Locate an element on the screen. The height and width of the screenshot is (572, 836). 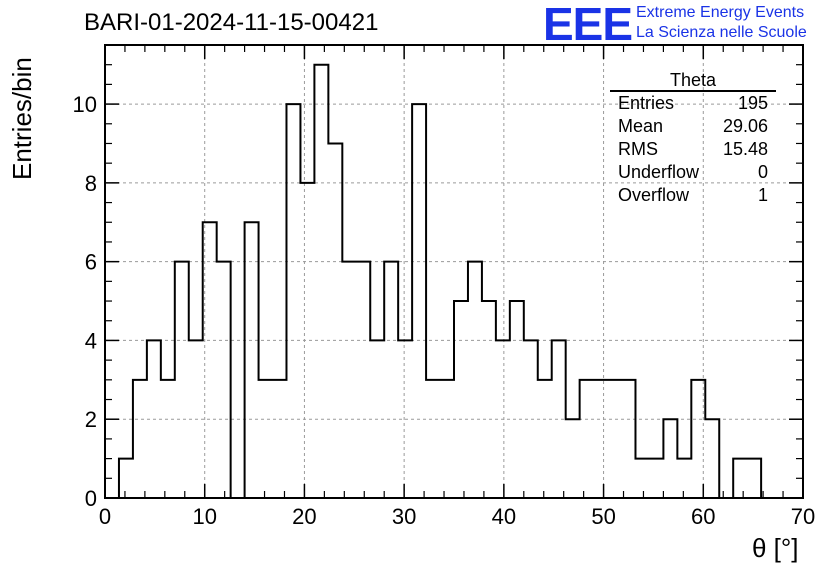
stats-value: 29.06 is located at coordinates (745, 126).